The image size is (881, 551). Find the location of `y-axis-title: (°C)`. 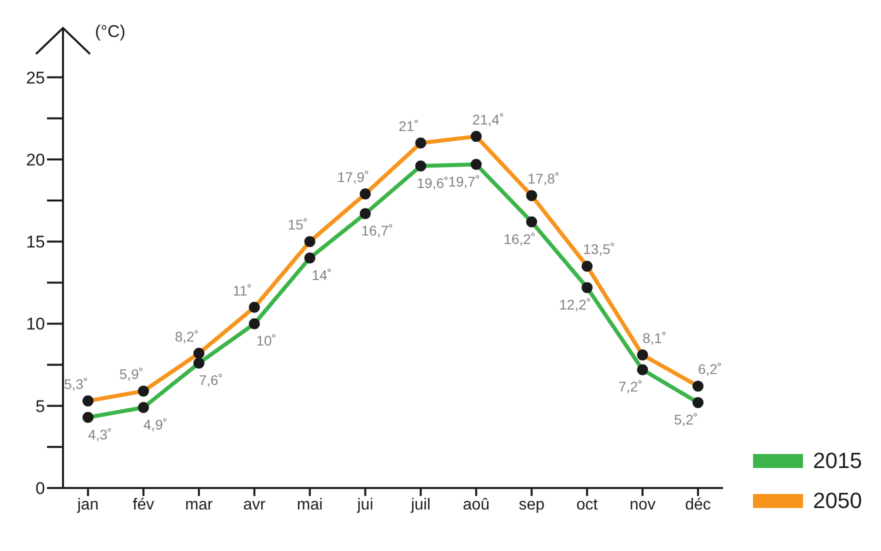

y-axis-title: (°C) is located at coordinates (110, 32).